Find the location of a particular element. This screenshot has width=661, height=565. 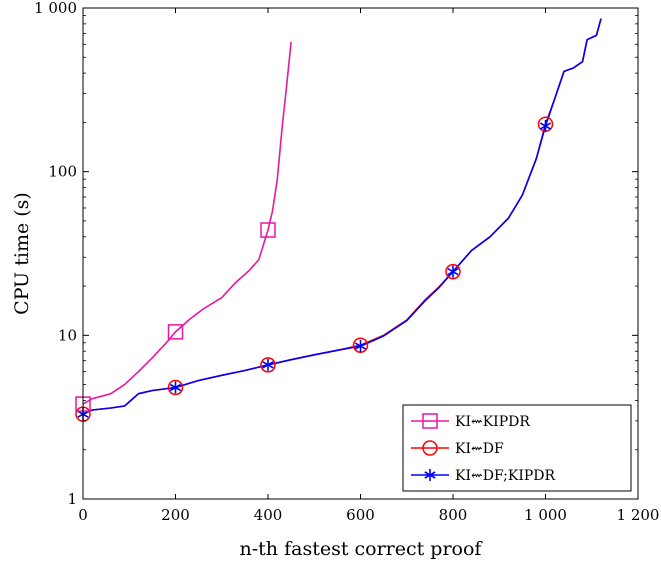

x-tick-label: 1 000 is located at coordinates (545, 515).